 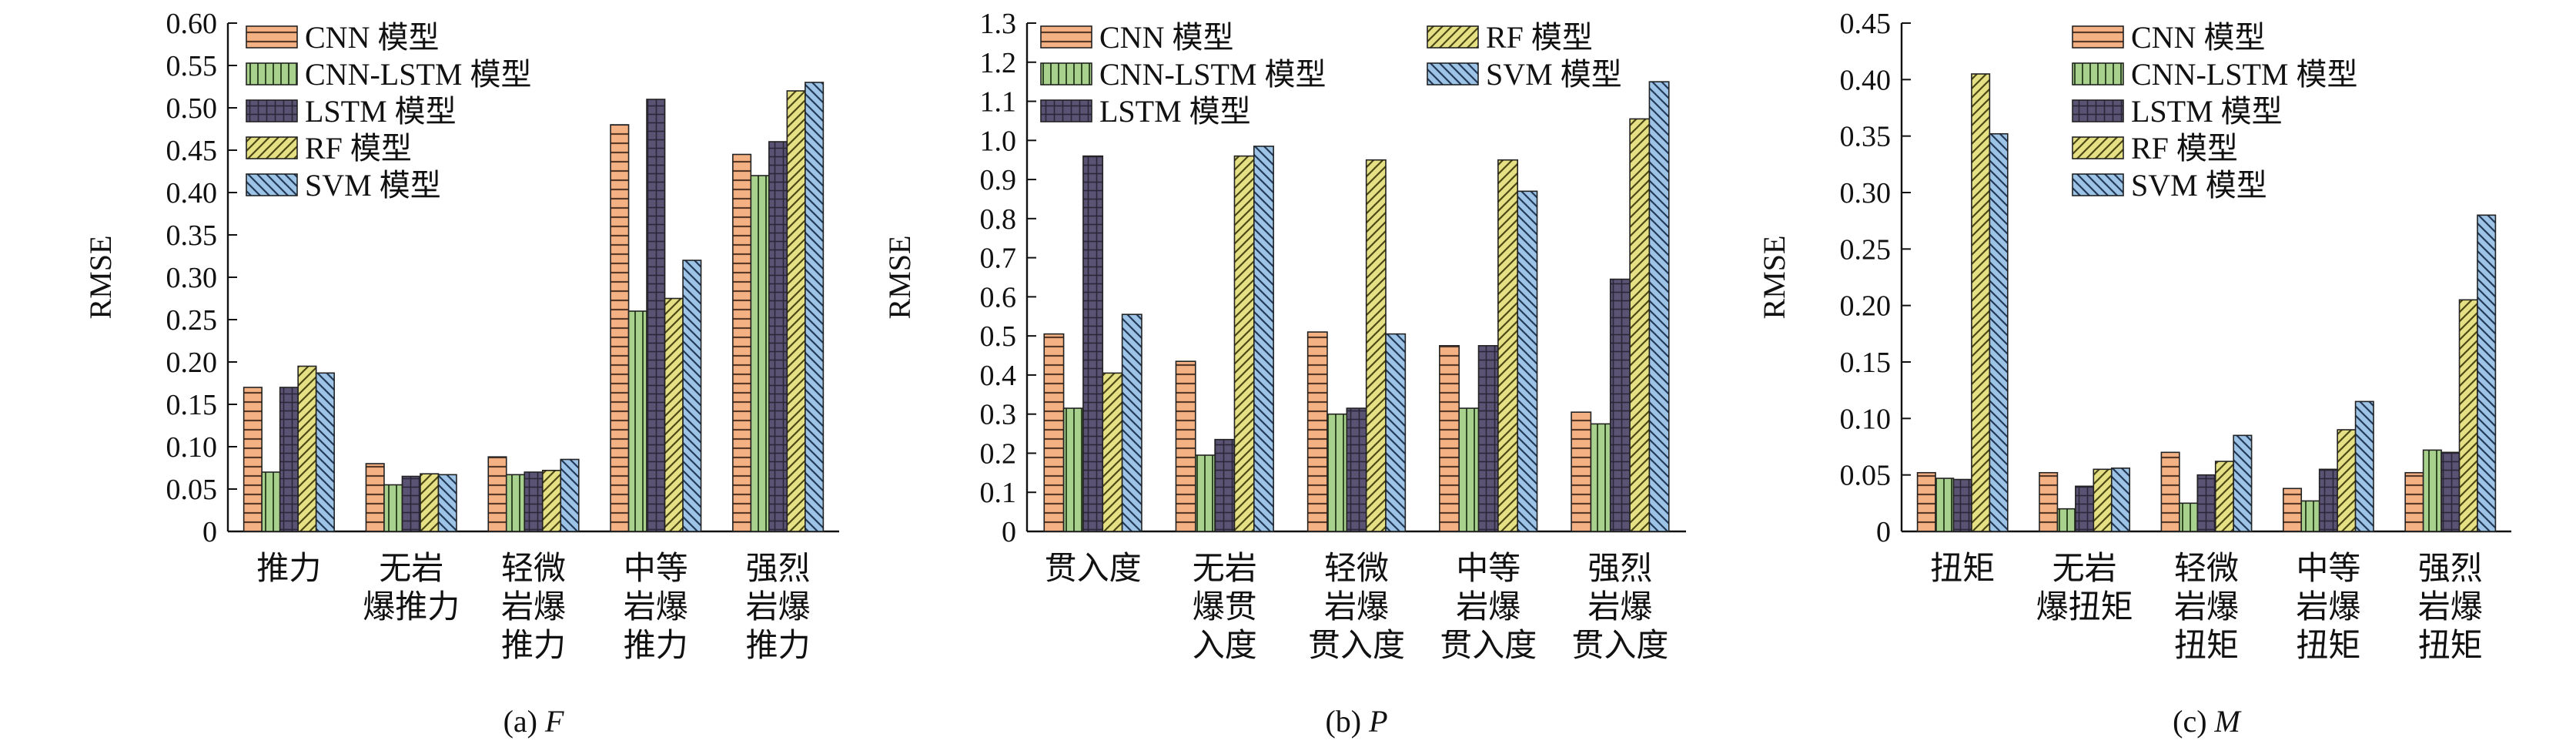 What do you see at coordinates (192, 447) in the screenshot?
I see `y-tick-label: 0.10` at bounding box center [192, 447].